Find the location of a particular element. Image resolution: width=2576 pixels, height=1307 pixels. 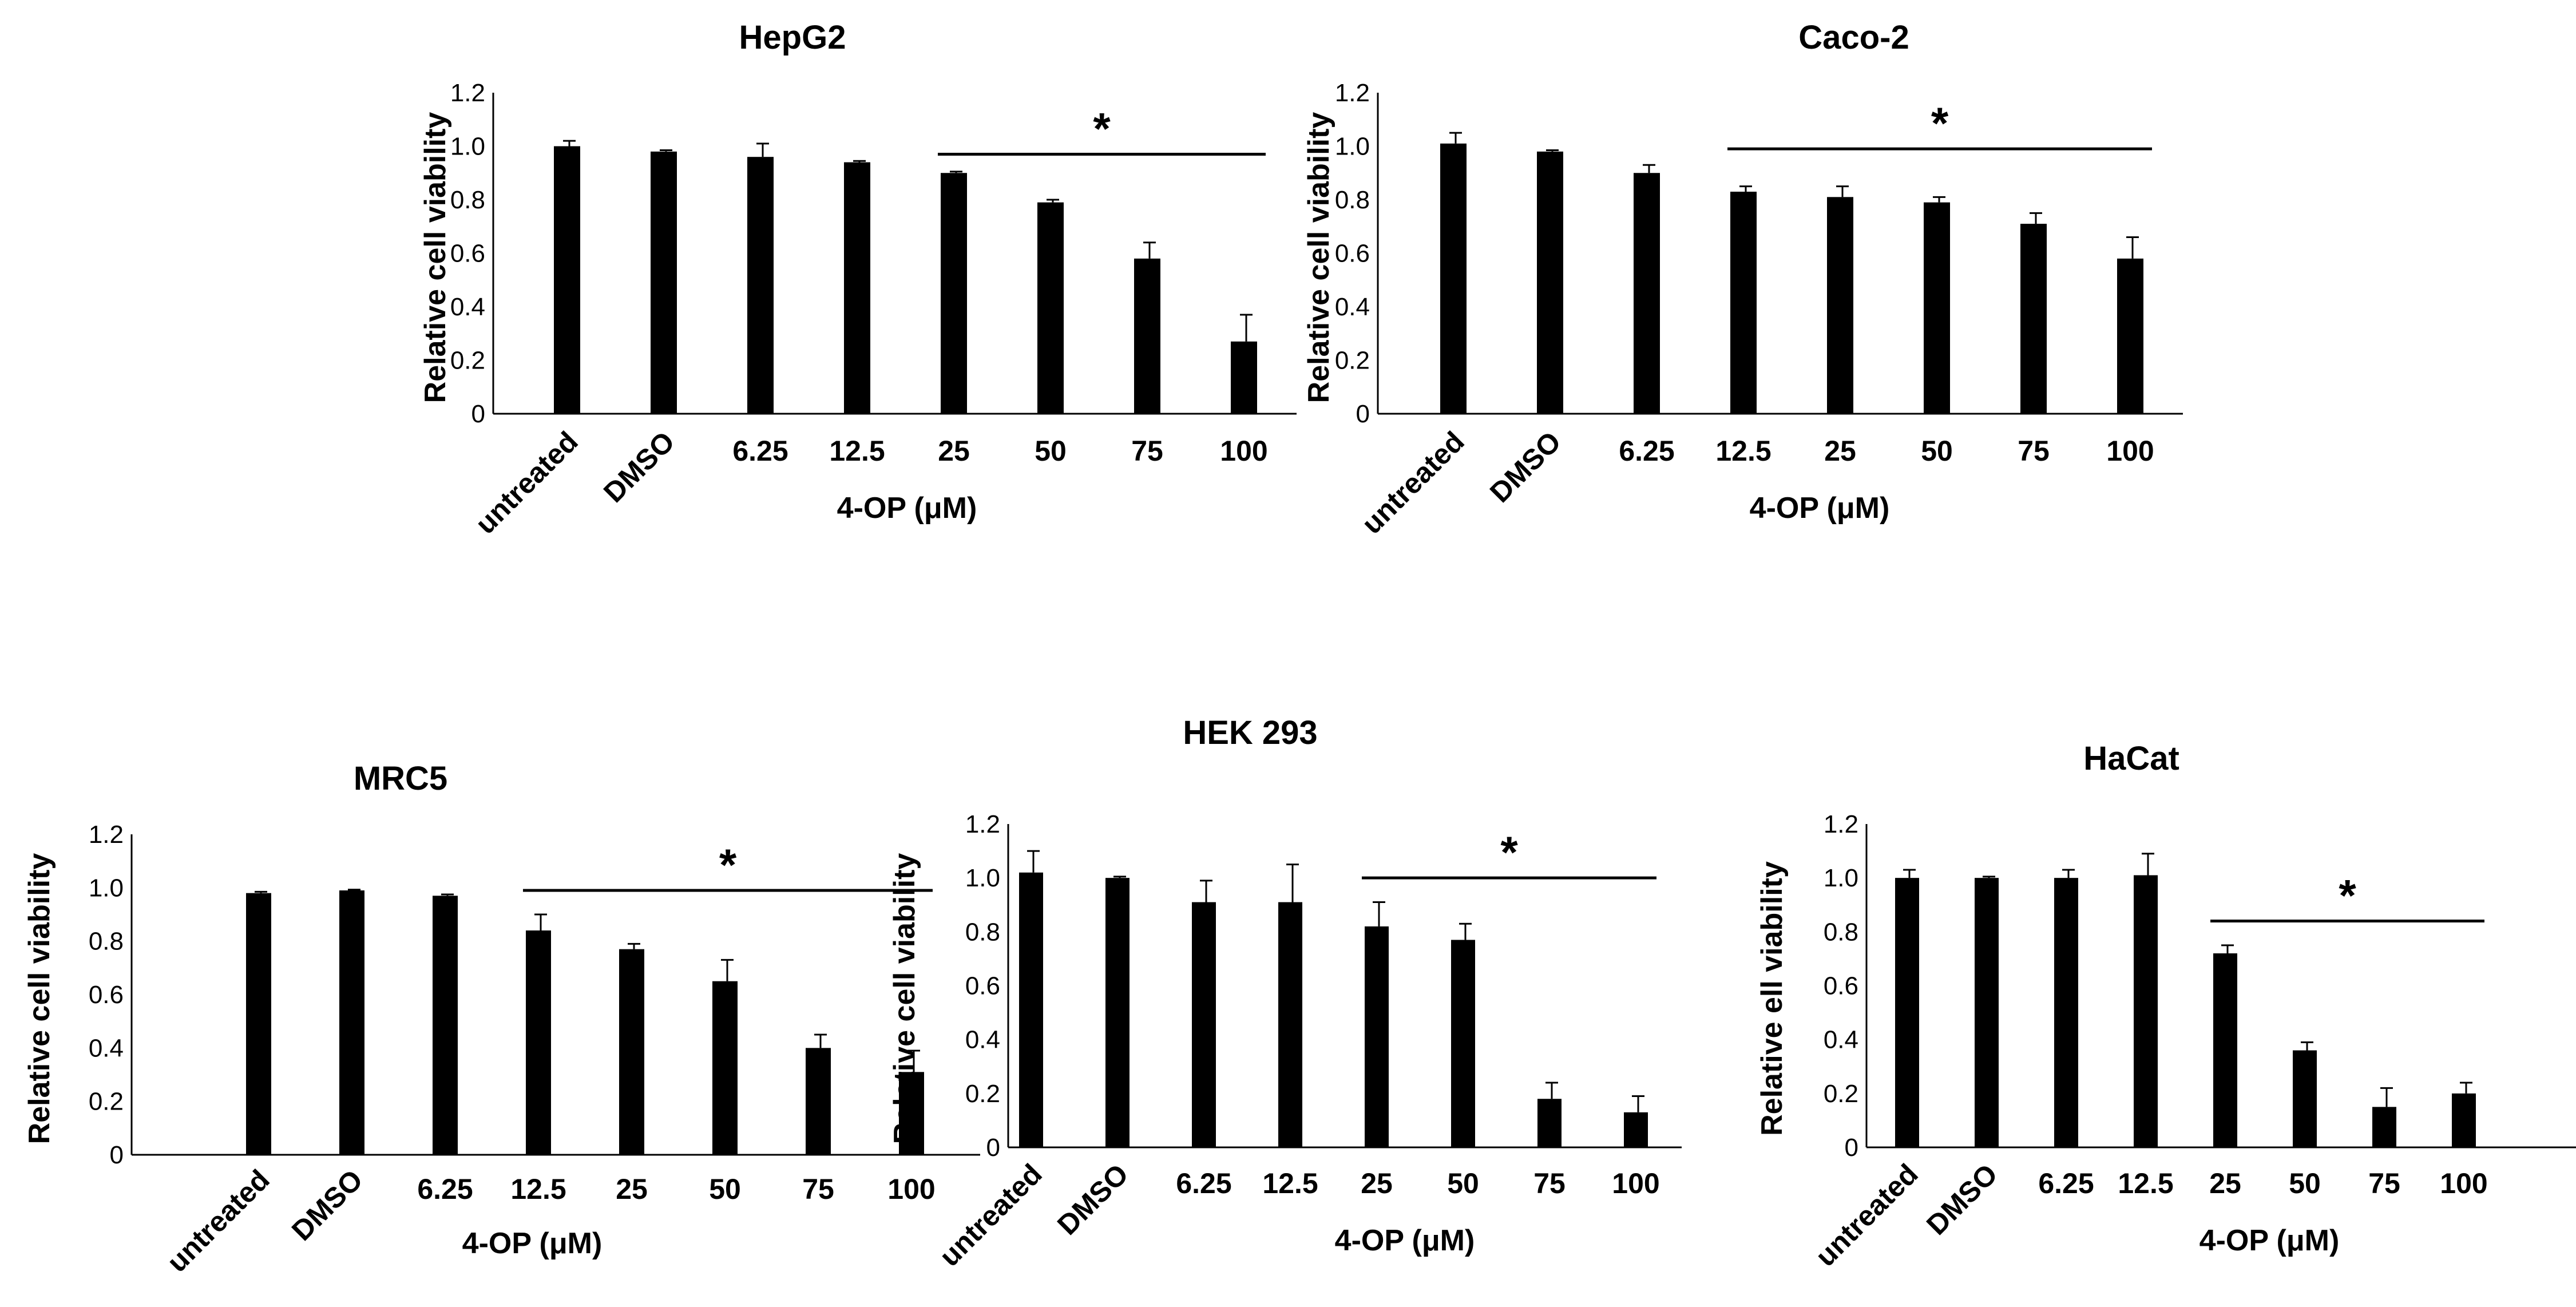

significance-annotation: * is located at coordinates (1940, 124).